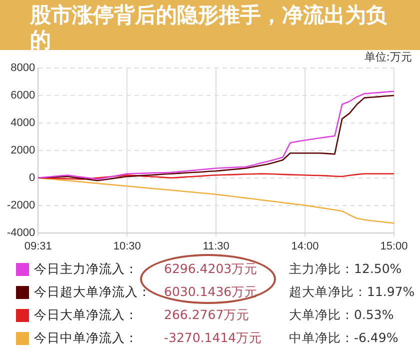 Image resolution: width=420 pixels, height=352 pixels. I want to click on x-tick-label: 09:31, so click(38, 246).